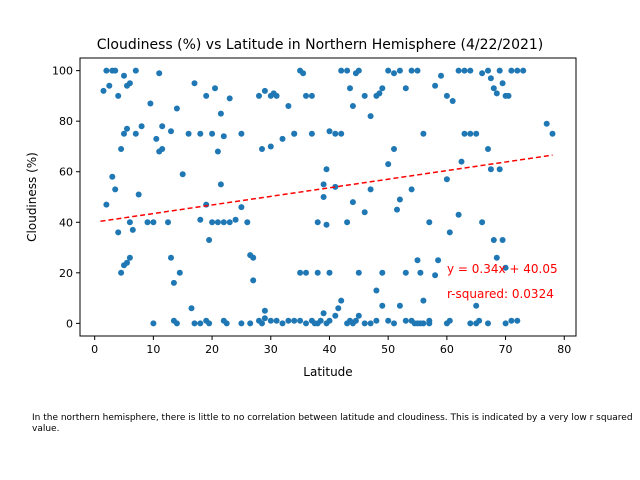 This screenshot has height=480, width=640. What do you see at coordinates (564, 349) in the screenshot?
I see `x-tick-label: 80` at bounding box center [564, 349].